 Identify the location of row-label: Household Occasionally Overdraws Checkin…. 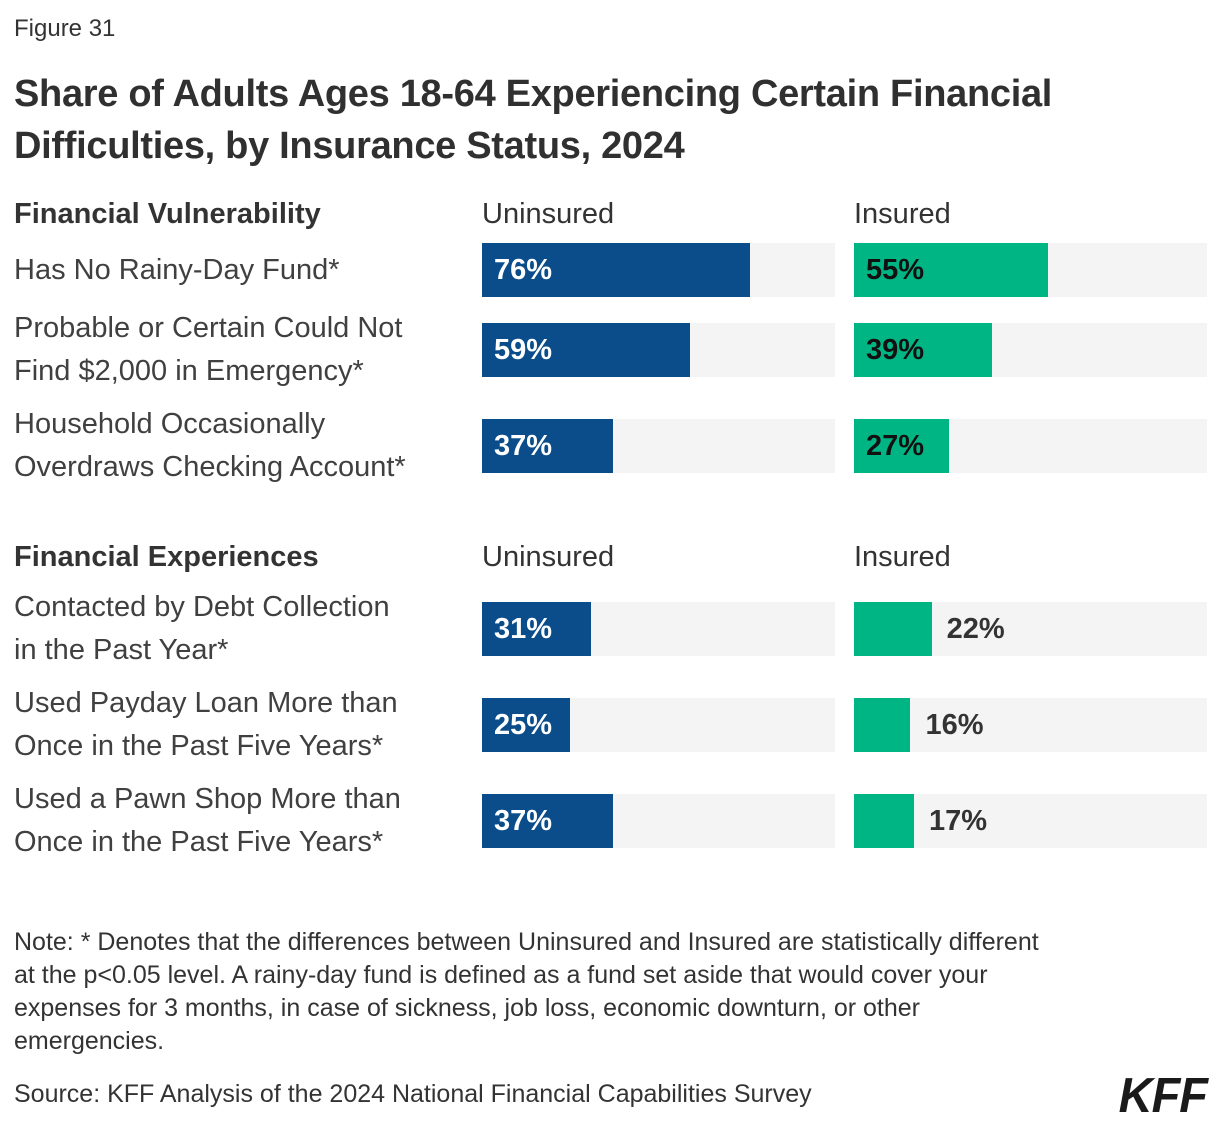
(210, 445).